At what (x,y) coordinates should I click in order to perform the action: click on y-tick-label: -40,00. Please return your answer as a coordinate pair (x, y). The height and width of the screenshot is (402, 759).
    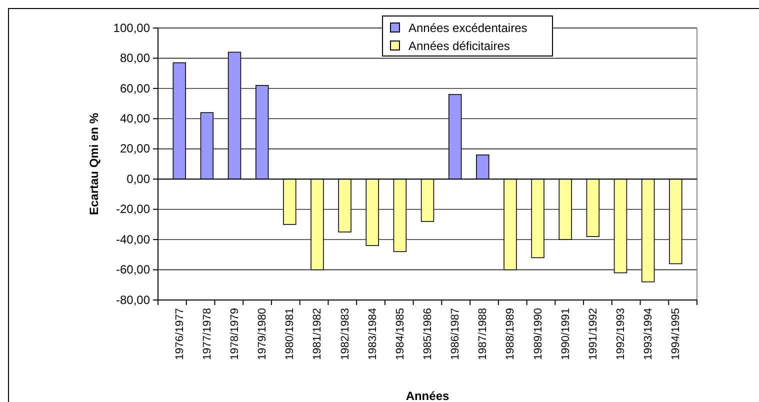
    Looking at the image, I should click on (133, 239).